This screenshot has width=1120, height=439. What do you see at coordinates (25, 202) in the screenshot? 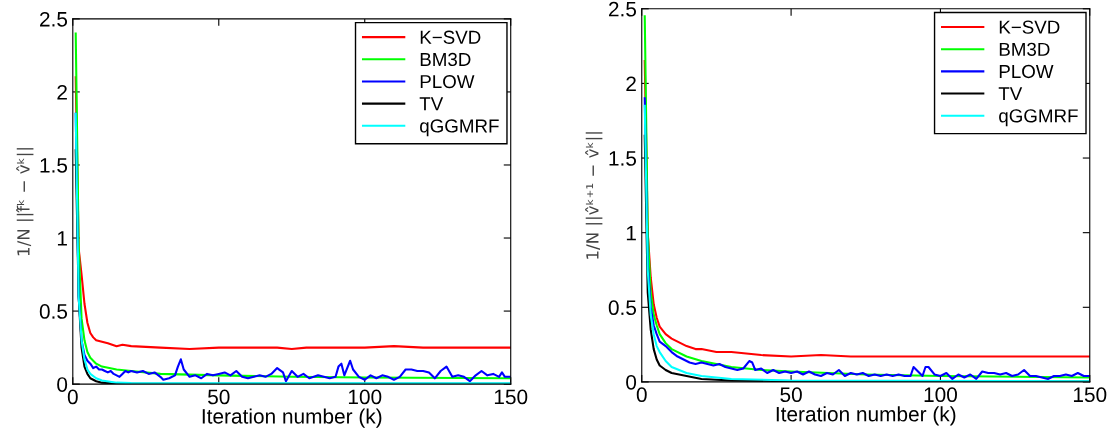
I see `y-axis-title: 1/N ||f̂ᵏ − v̂ᵏ||` at bounding box center [25, 202].